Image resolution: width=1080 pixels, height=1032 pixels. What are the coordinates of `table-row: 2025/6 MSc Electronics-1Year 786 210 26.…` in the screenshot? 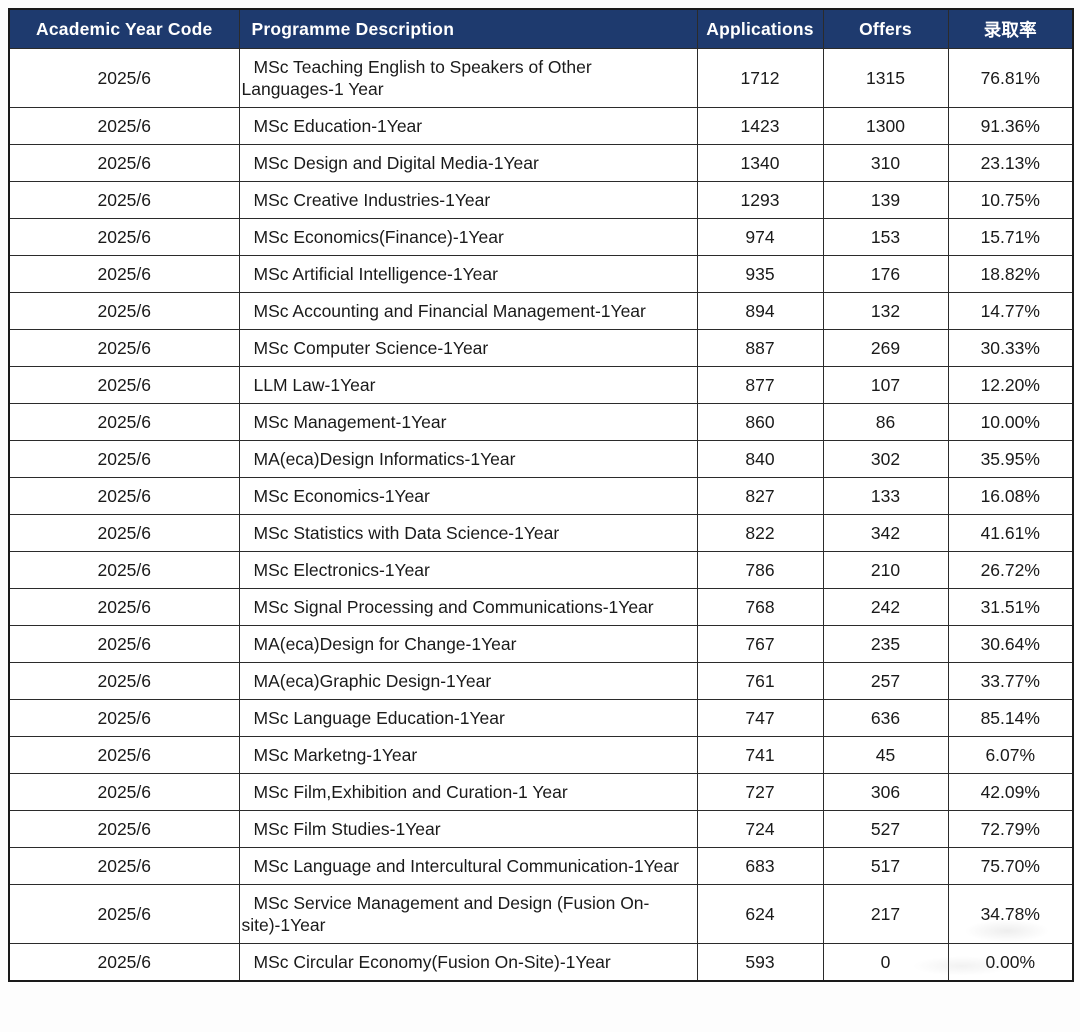 It's located at (541, 570).